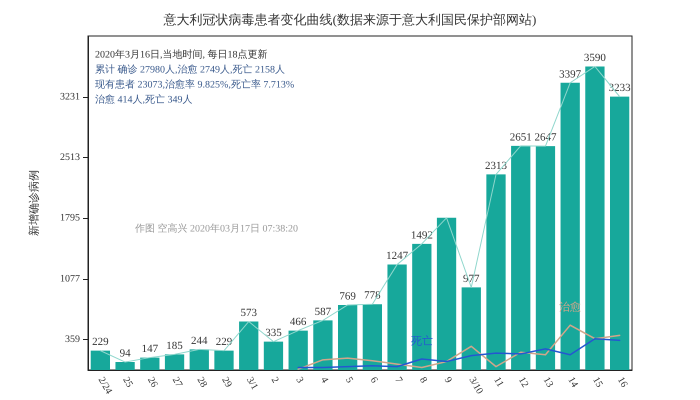 The height and width of the screenshot is (400, 700). What do you see at coordinates (202, 382) in the screenshot?
I see `x-tick-label: 28` at bounding box center [202, 382].